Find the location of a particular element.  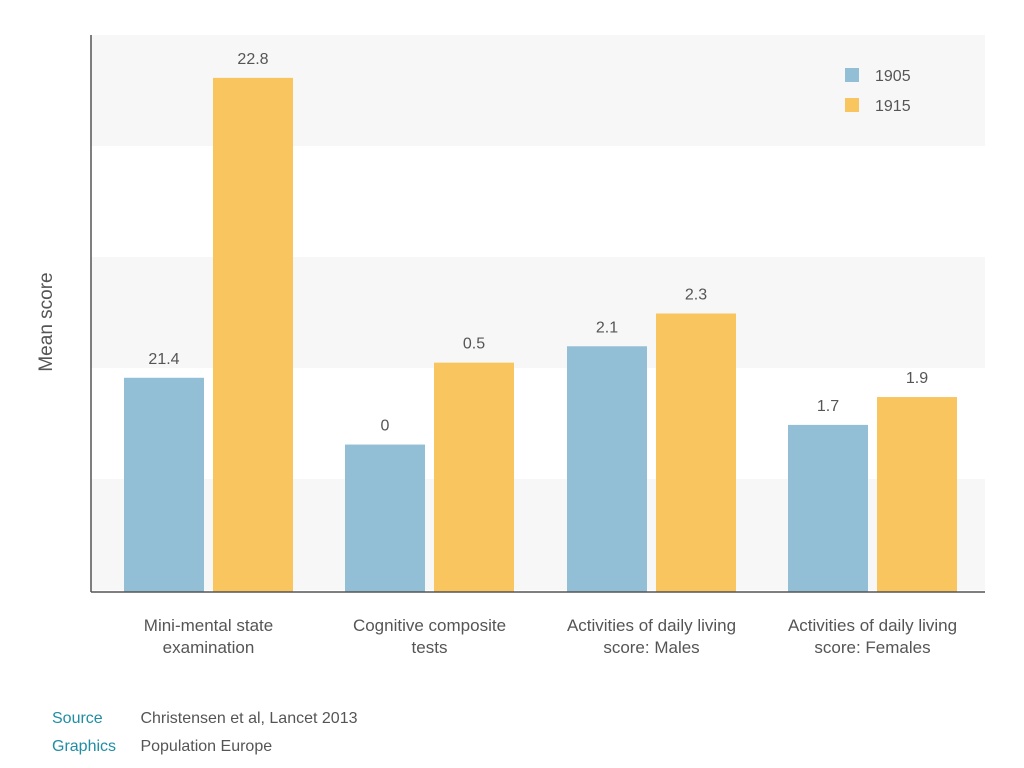

category-label-4: Activities of daily living is located at coordinates (872, 625).